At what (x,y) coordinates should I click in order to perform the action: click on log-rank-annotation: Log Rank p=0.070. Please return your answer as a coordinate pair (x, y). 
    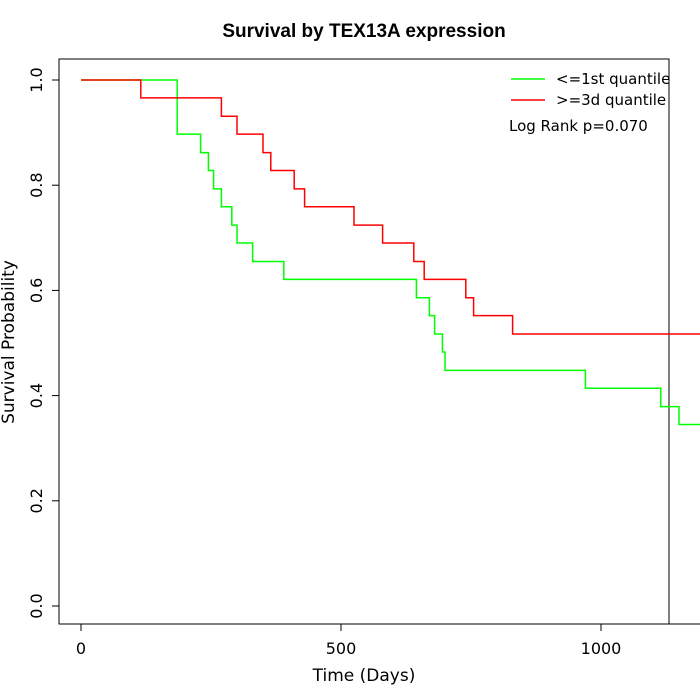
    Looking at the image, I should click on (578, 126).